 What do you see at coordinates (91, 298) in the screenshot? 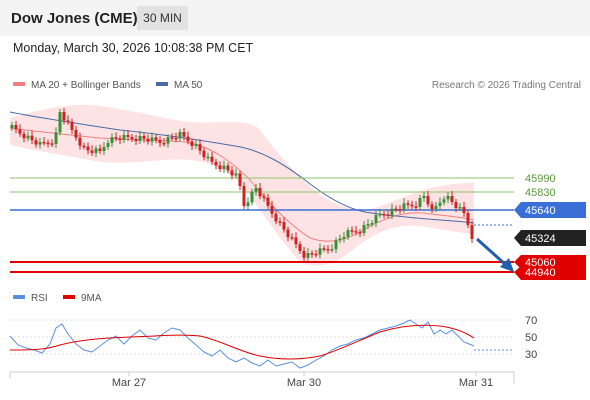
I see `legend-rsi-ma-label: 9MA` at bounding box center [91, 298].